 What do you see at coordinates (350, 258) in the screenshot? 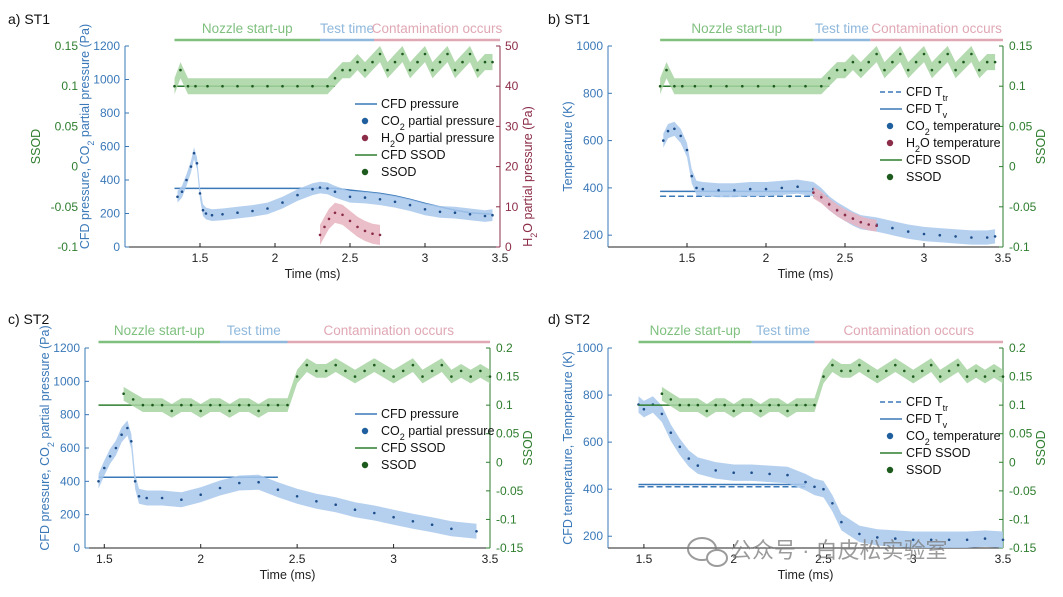
I see `x-tick-label: 2.5` at bounding box center [350, 258].